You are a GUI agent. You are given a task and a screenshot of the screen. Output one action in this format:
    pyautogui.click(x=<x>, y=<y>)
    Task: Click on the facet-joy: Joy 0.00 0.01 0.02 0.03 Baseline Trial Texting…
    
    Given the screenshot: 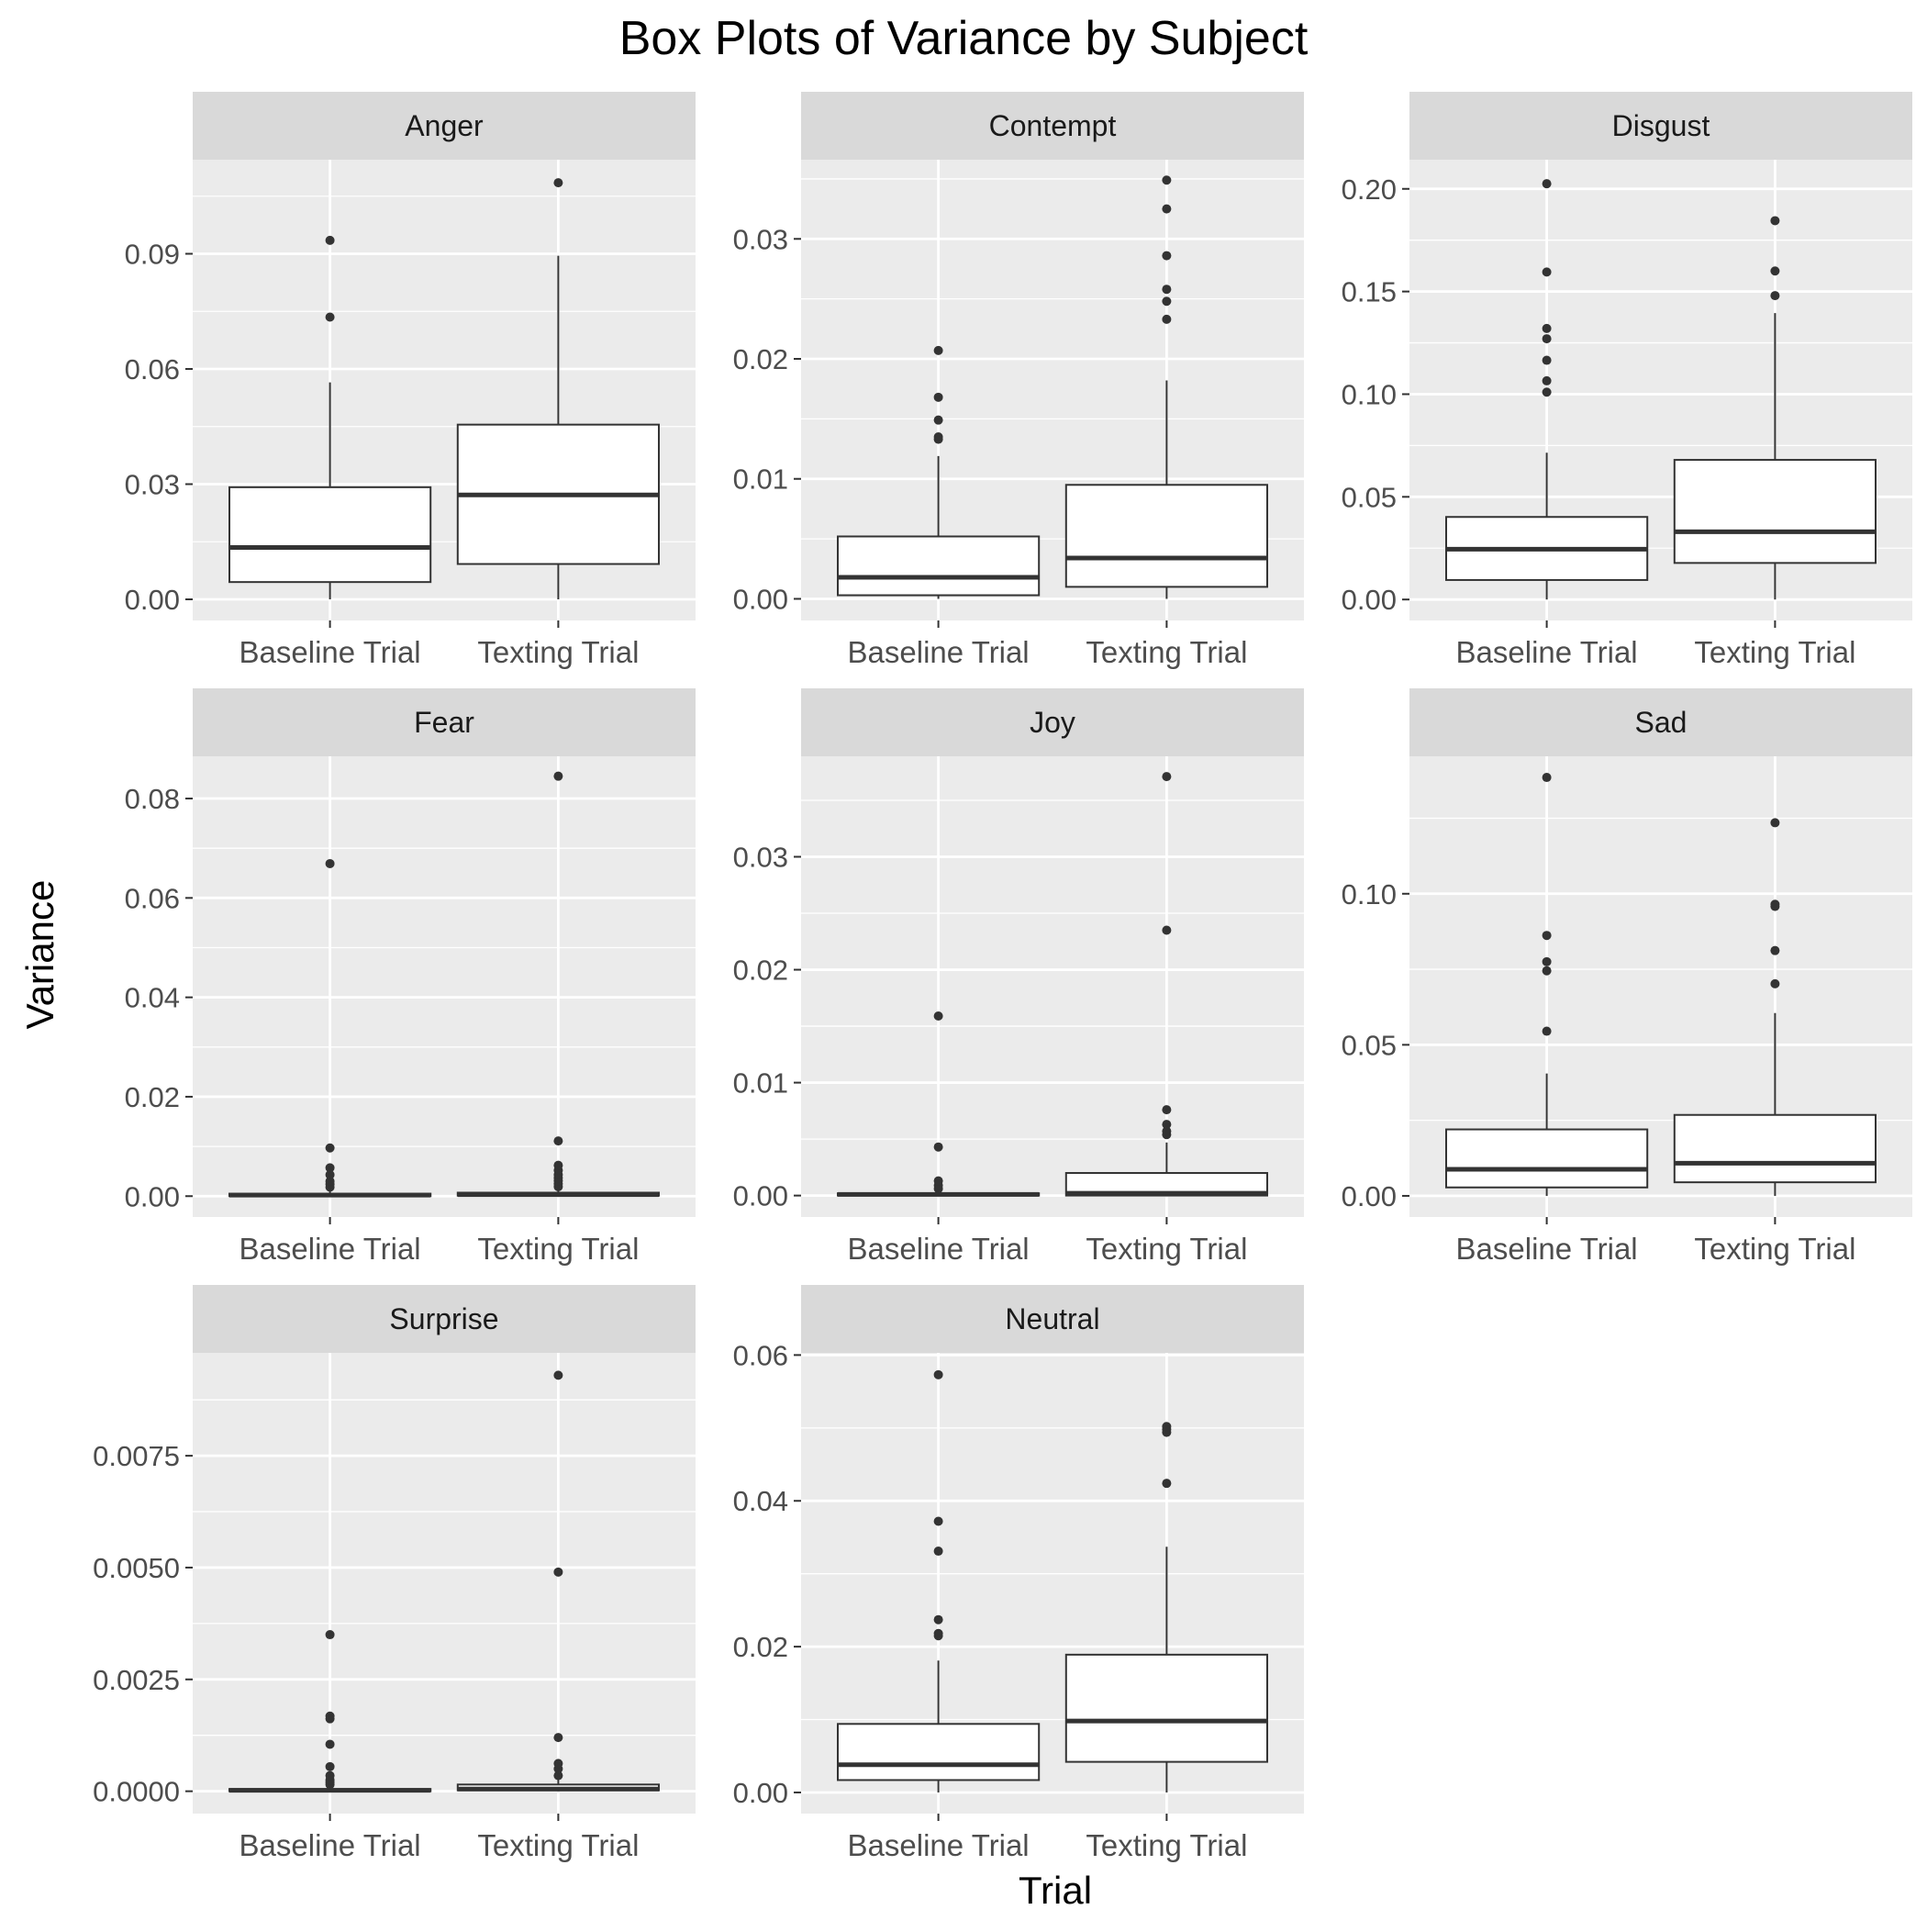 What is the action you would take?
    pyautogui.click(x=1018, y=977)
    